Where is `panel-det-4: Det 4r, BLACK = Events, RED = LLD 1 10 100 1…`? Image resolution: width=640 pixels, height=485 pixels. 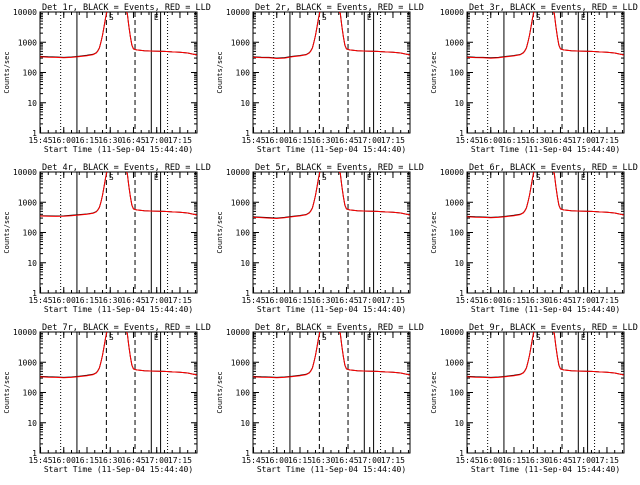
panel-det-4: Det 4r, BLACK = Events, RED = LLD 1 10 100 1… is located at coordinates (107, 238).